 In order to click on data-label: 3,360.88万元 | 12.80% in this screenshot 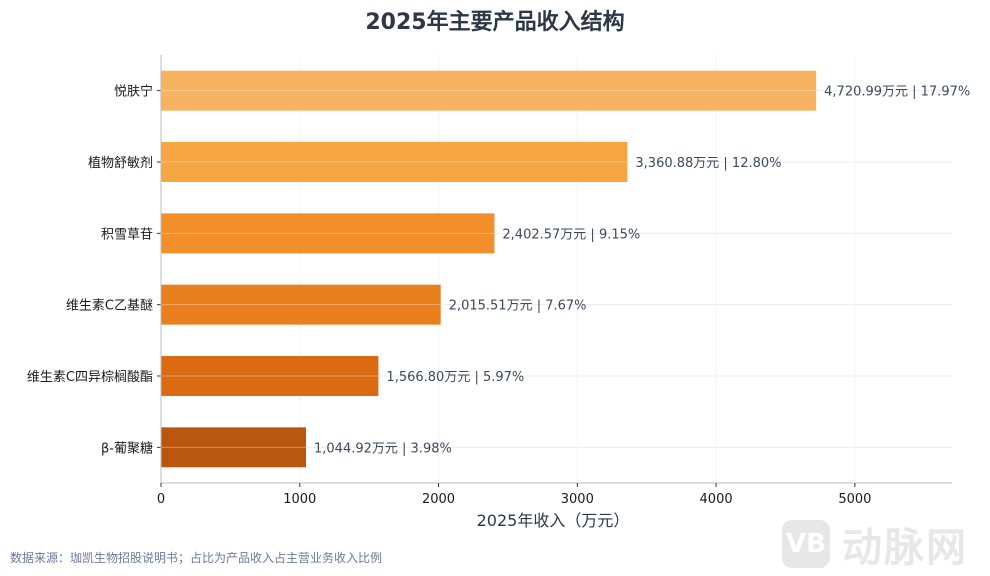, I will do `click(708, 163)`.